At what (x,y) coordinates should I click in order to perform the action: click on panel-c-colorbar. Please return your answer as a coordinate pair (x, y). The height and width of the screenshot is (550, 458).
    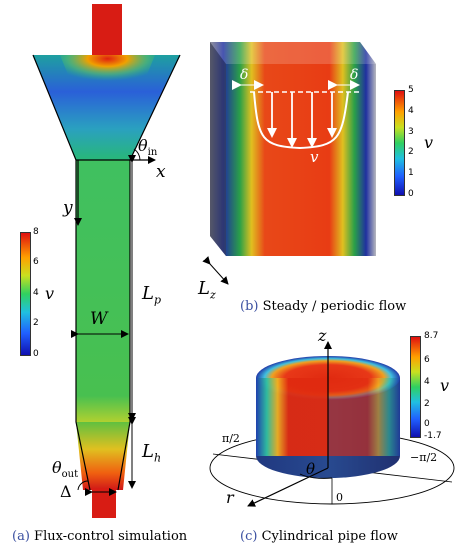
    Looking at the image, I should click on (415, 387).